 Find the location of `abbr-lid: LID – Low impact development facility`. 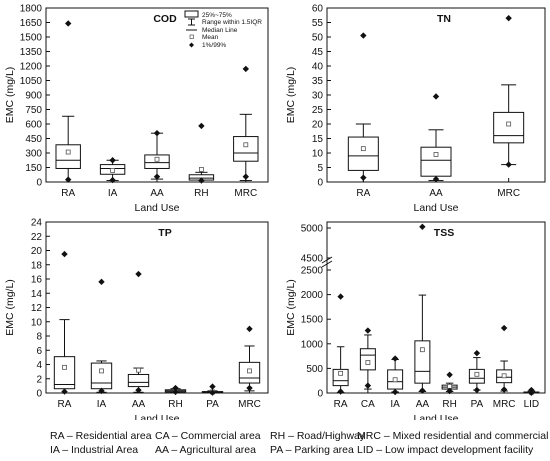

abbr-lid: LID – Low impact development facility is located at coordinates (445, 450).